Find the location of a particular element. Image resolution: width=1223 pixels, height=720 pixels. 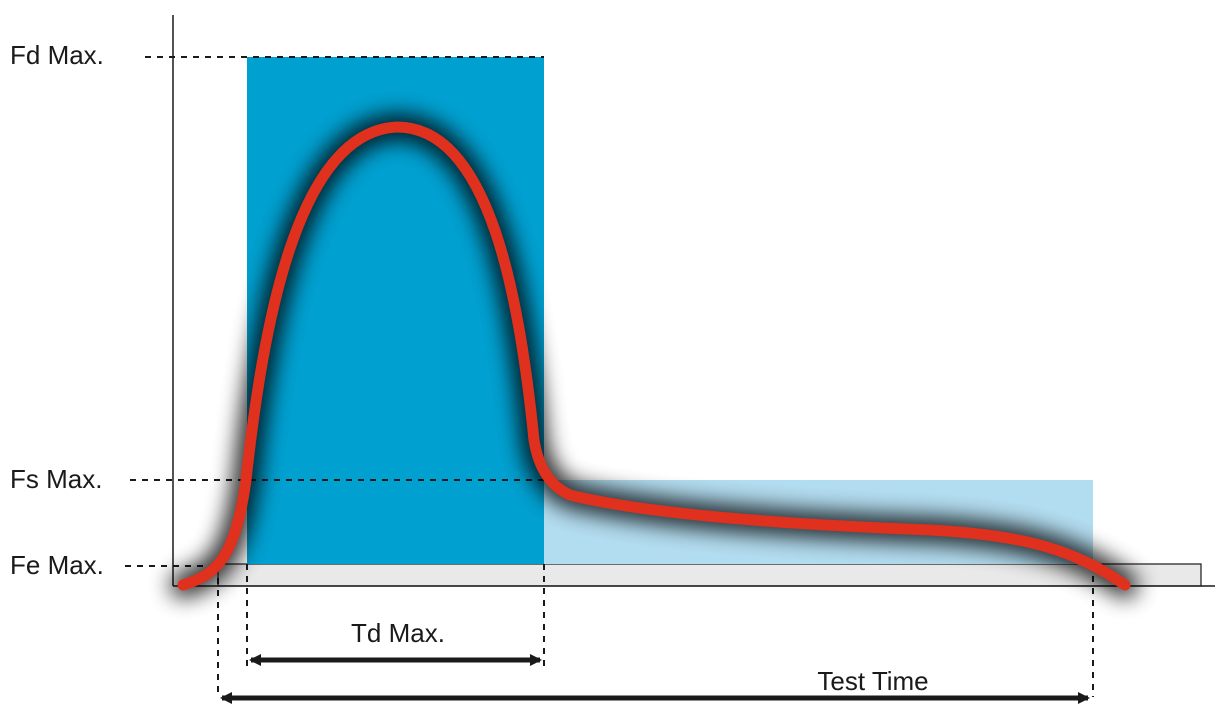

fd-max-label: Fd Max. is located at coordinates (57, 55).